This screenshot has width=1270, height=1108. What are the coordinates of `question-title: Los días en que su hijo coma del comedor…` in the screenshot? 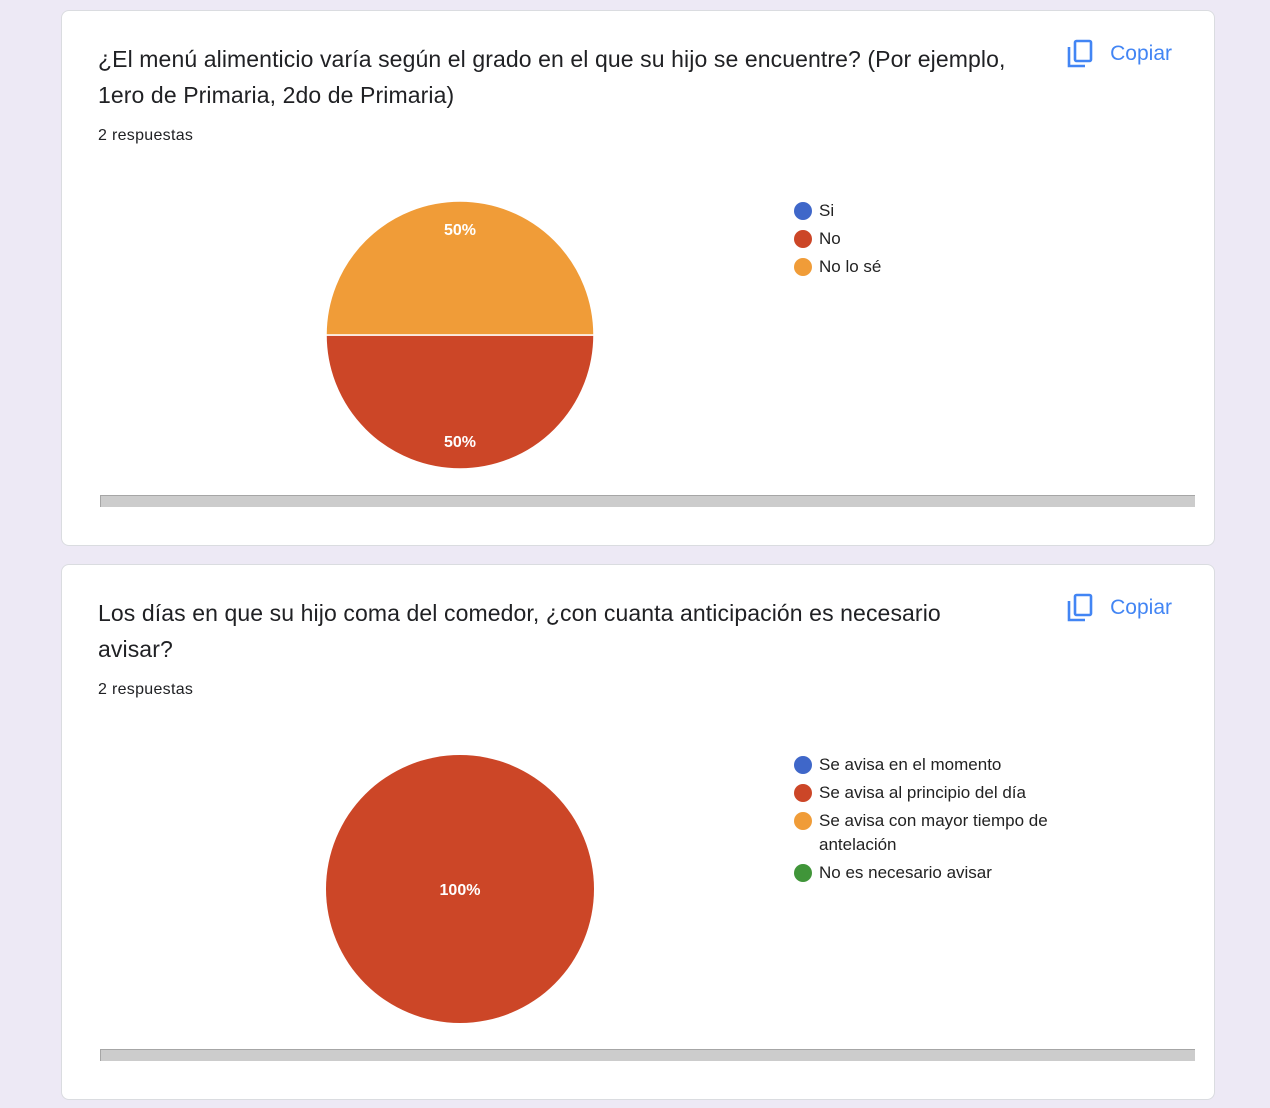 It's located at (519, 631).